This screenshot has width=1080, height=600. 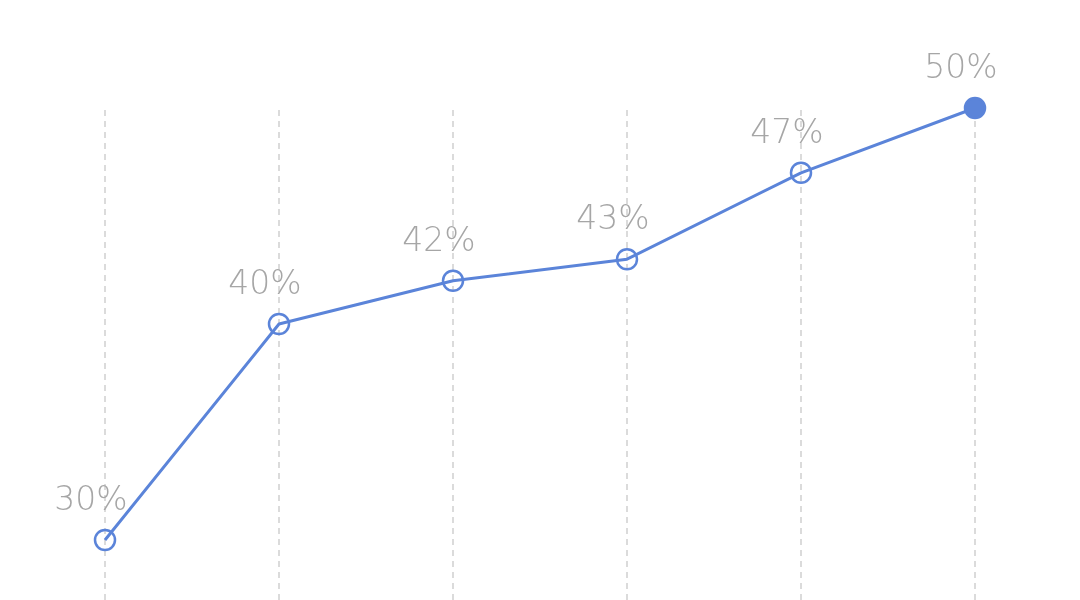 I want to click on data-label: 43%, so click(x=613, y=218).